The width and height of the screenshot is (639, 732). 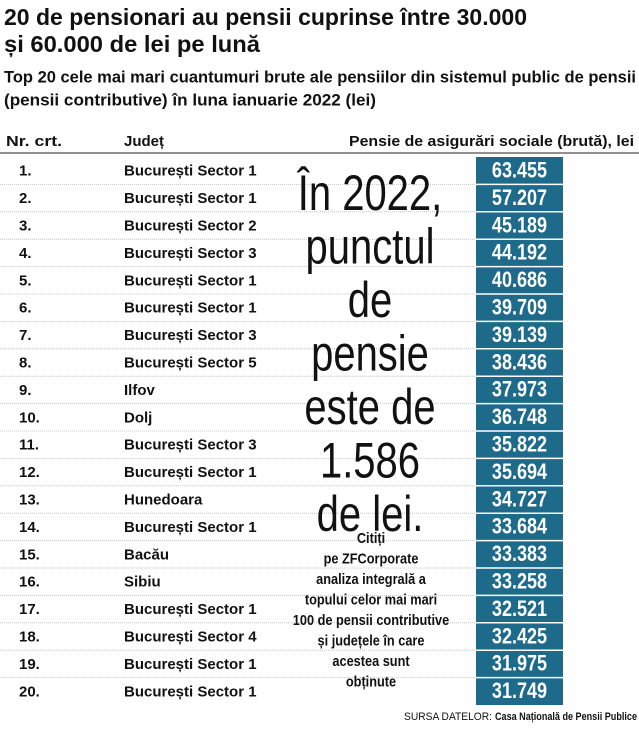 What do you see at coordinates (370, 353) in the screenshot?
I see `callout-line: pensie` at bounding box center [370, 353].